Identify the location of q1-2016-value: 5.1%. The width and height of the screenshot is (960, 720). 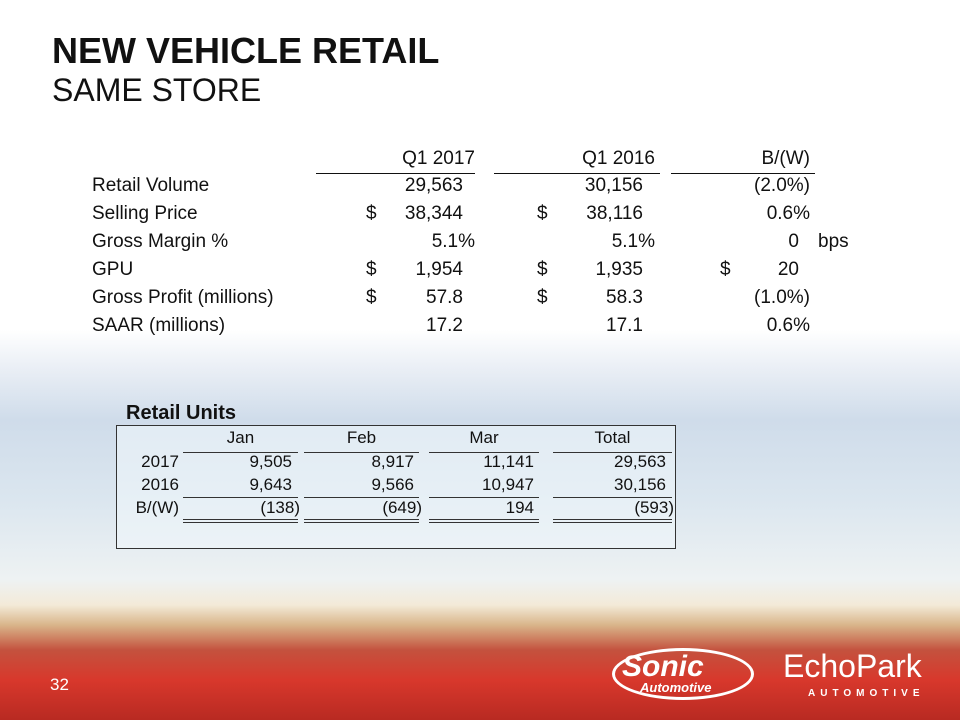
(633, 241).